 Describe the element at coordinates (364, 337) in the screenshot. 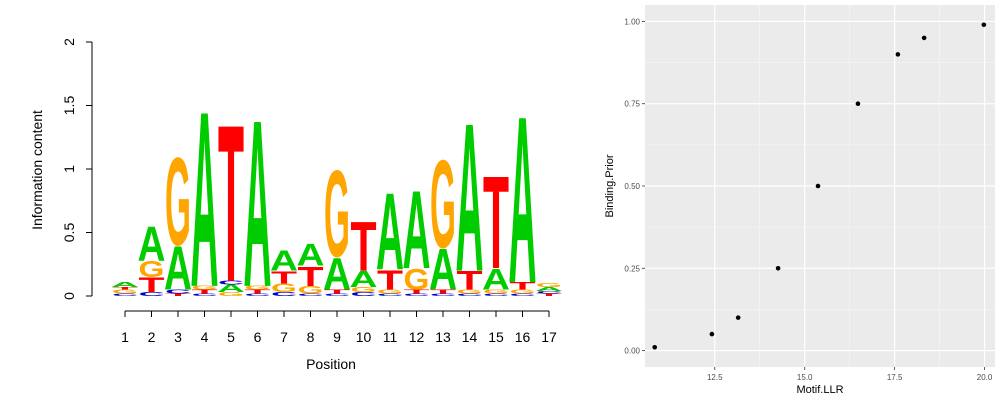

I see `logo-x-tick-label: 10` at that location.